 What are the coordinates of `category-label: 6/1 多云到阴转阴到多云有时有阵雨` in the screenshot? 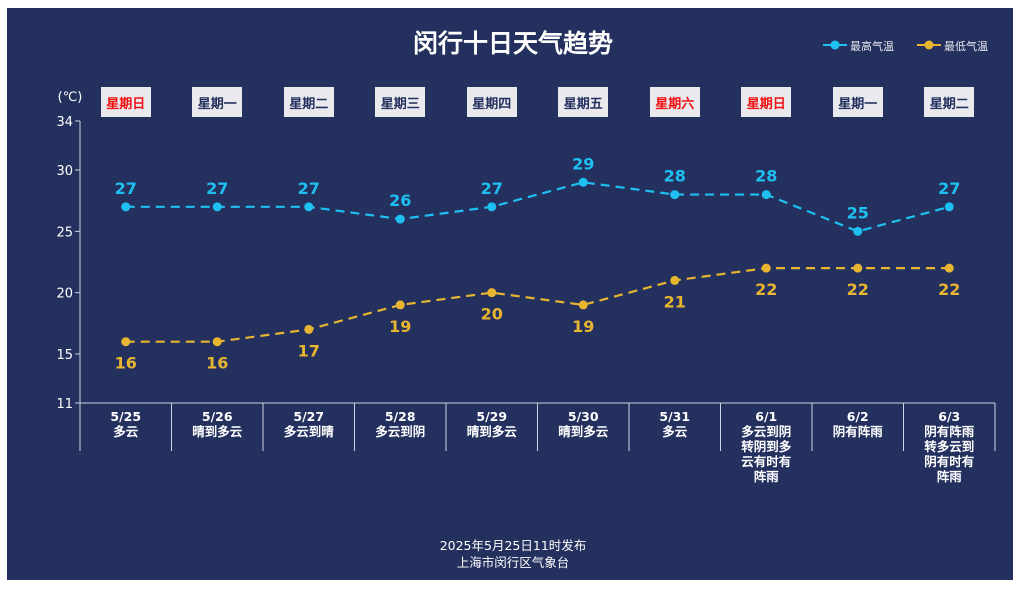 It's located at (766, 446).